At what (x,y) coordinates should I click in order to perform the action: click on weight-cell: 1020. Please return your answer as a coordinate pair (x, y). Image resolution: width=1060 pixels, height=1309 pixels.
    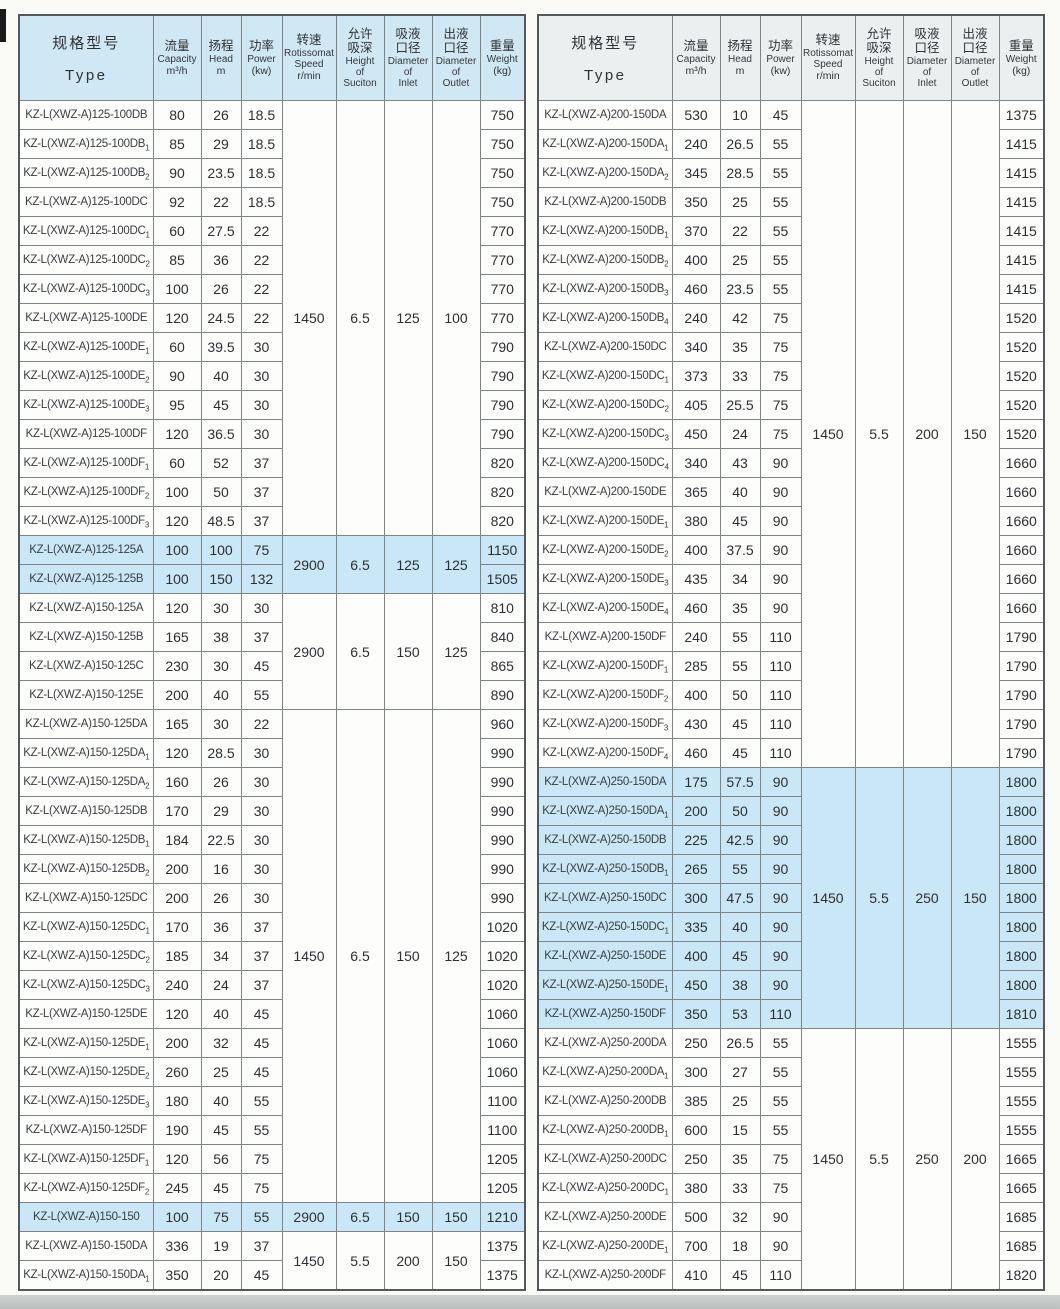
    Looking at the image, I should click on (502, 927).